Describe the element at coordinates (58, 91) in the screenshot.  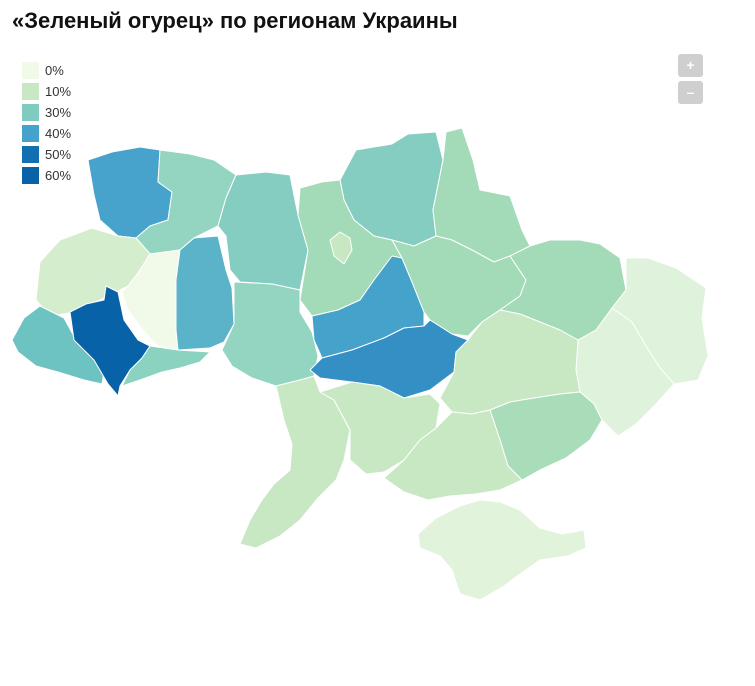
I see `legend-label-10: 10%` at that location.